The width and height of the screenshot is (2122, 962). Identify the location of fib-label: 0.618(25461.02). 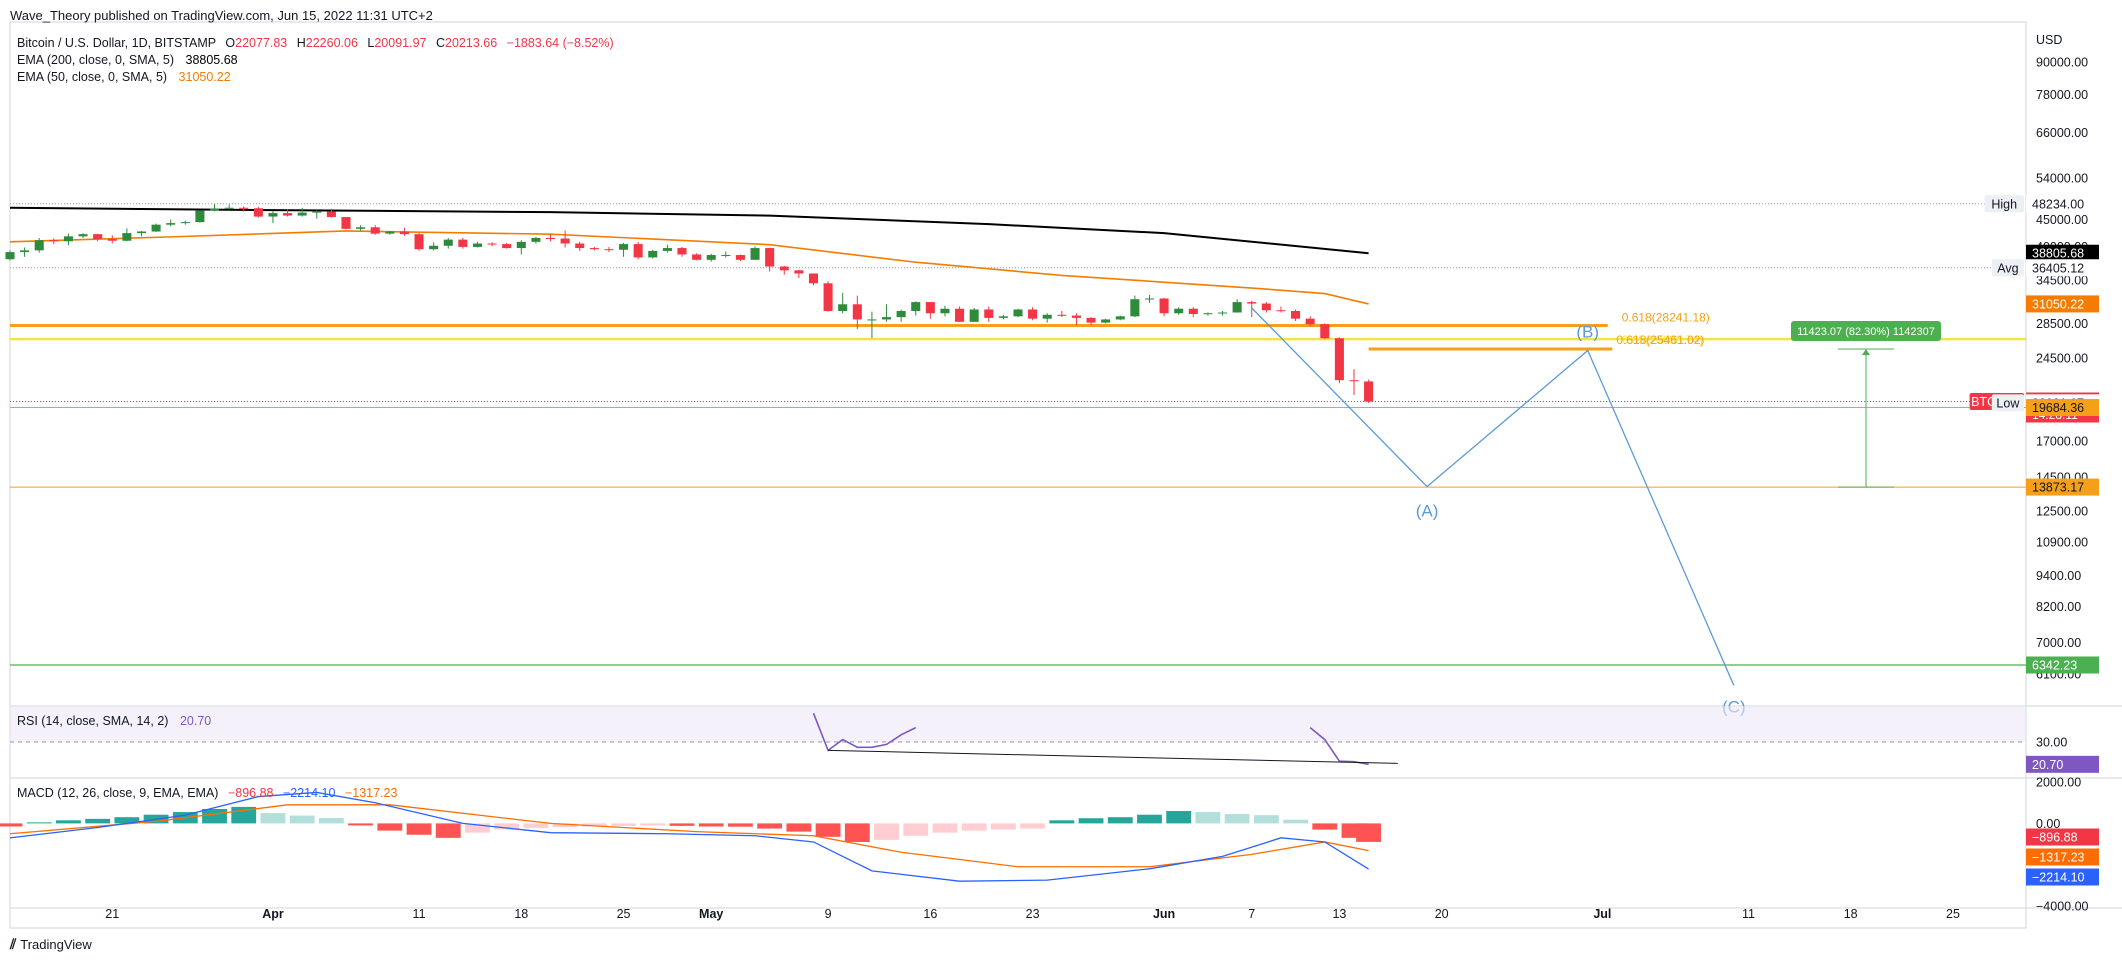
(1660, 340).